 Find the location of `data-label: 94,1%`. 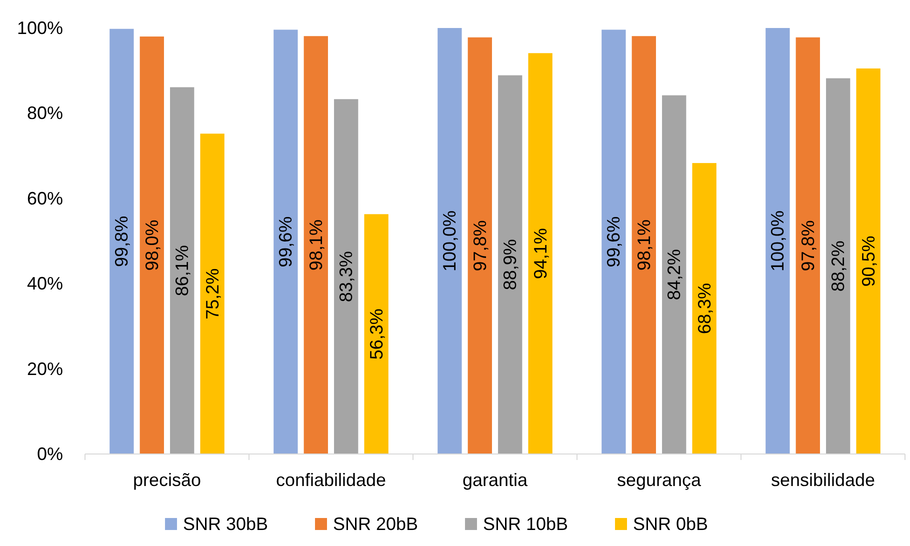

data-label: 94,1% is located at coordinates (540, 254).